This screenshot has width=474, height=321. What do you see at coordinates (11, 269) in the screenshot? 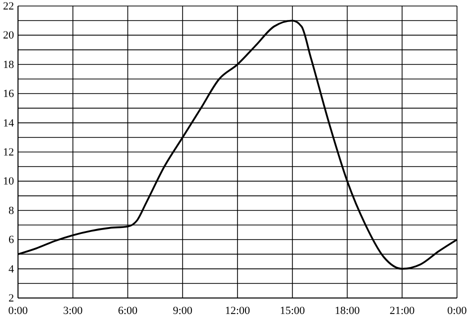
I see `y-tick-label: 4` at bounding box center [11, 269].